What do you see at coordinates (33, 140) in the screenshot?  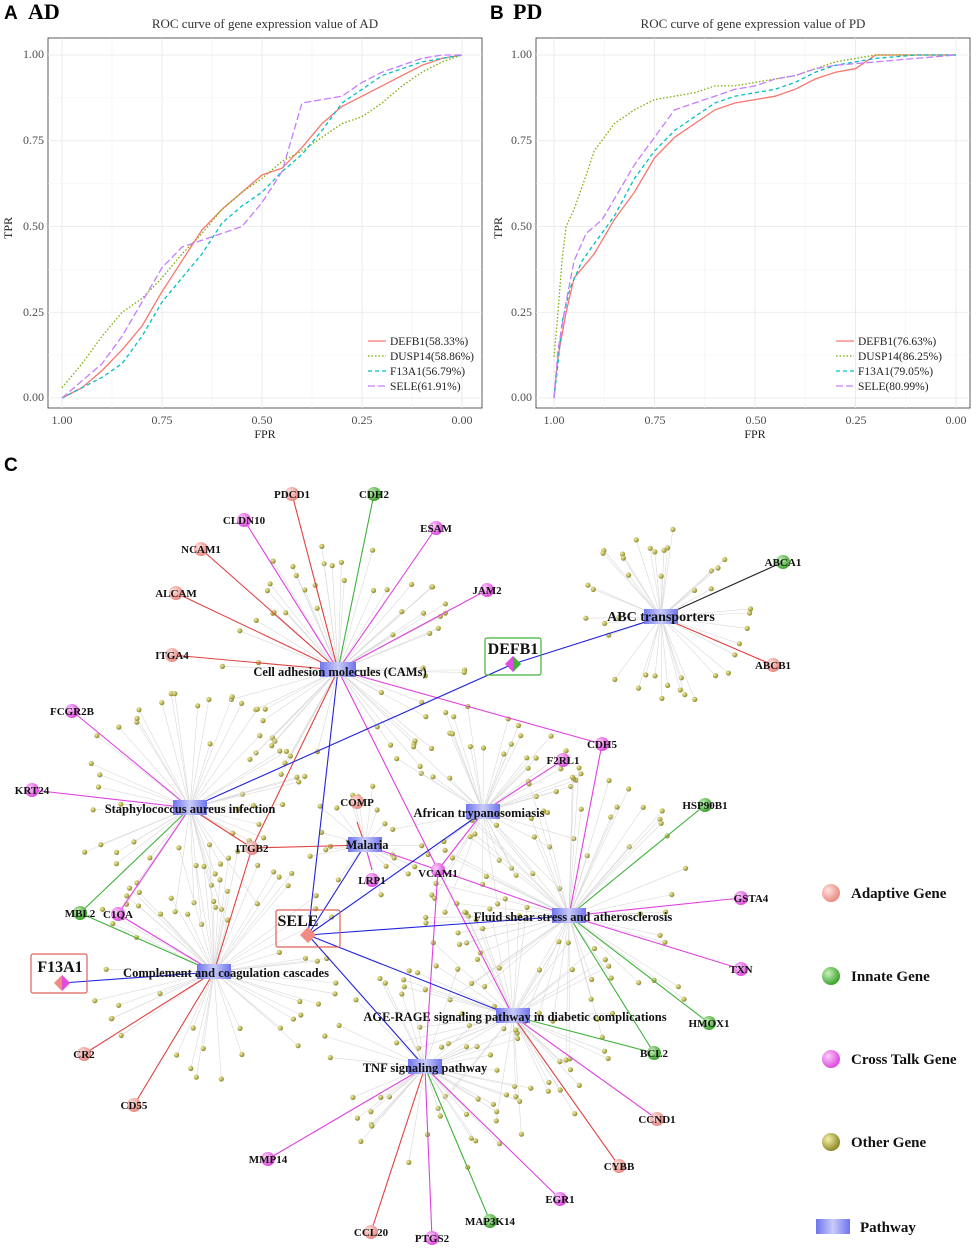 I see `chart-a-ytick-3: 0.75` at bounding box center [33, 140].